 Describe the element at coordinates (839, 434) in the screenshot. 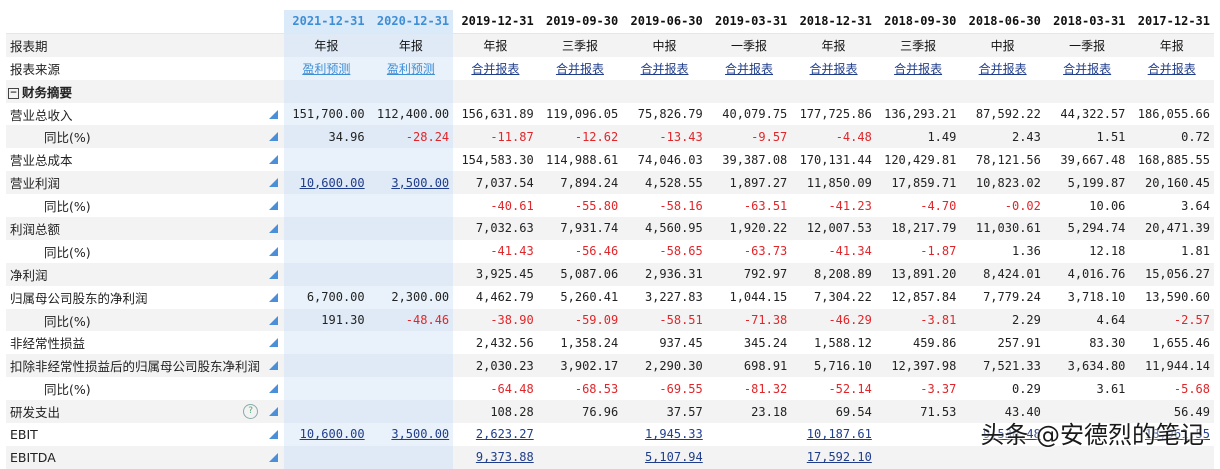

I see `value-cell: 10,187.61` at that location.